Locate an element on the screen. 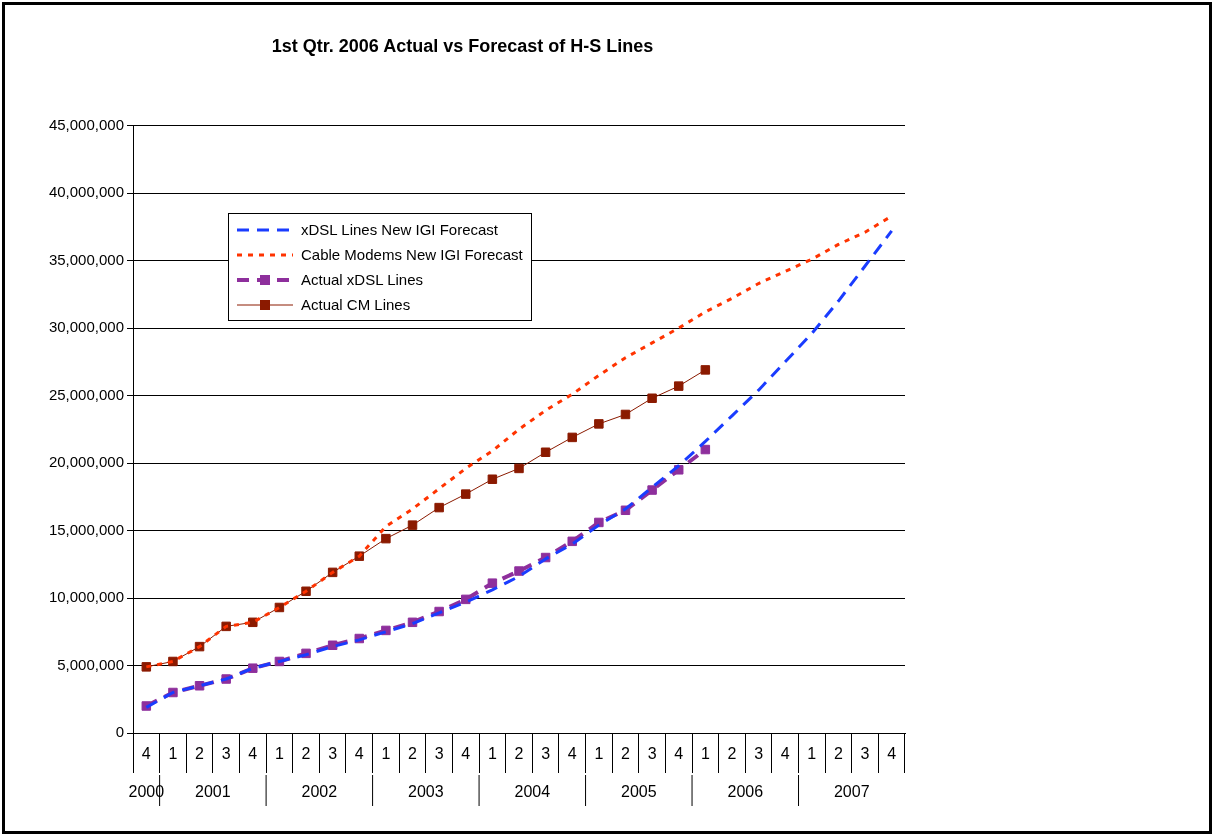  chart-title: 1st Qtr. 2006 Actual vs Forecast of H-S Lines is located at coordinates (462, 45).